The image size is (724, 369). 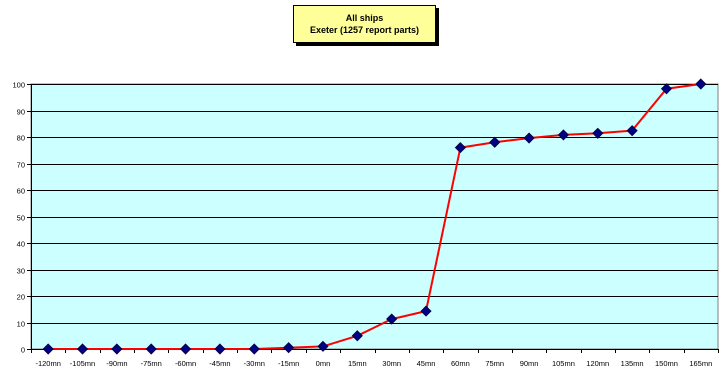 I want to click on x-tick-label: 105mn, so click(x=563, y=363).